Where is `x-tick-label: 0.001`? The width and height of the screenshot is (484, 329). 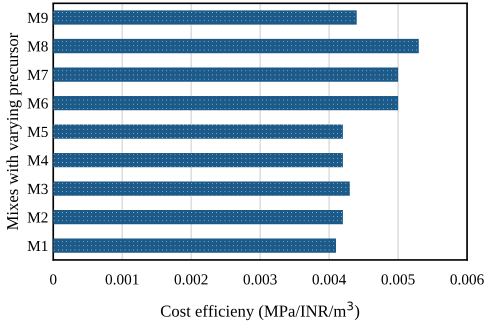 x-tick-label: 0.001 is located at coordinates (122, 279).